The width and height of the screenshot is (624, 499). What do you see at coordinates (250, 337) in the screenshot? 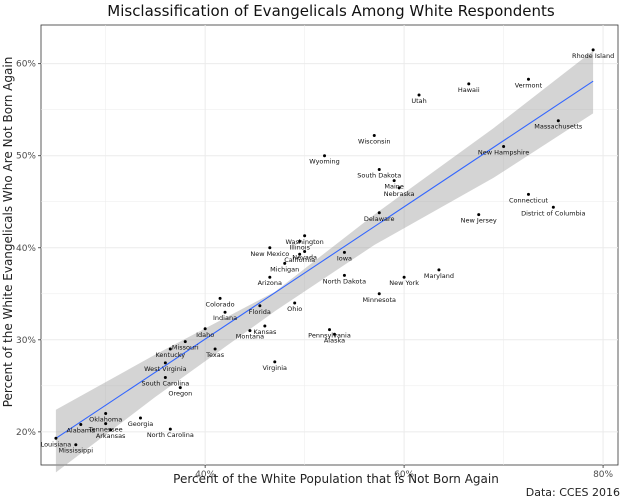
I see `label-montana: Montana` at bounding box center [250, 337].